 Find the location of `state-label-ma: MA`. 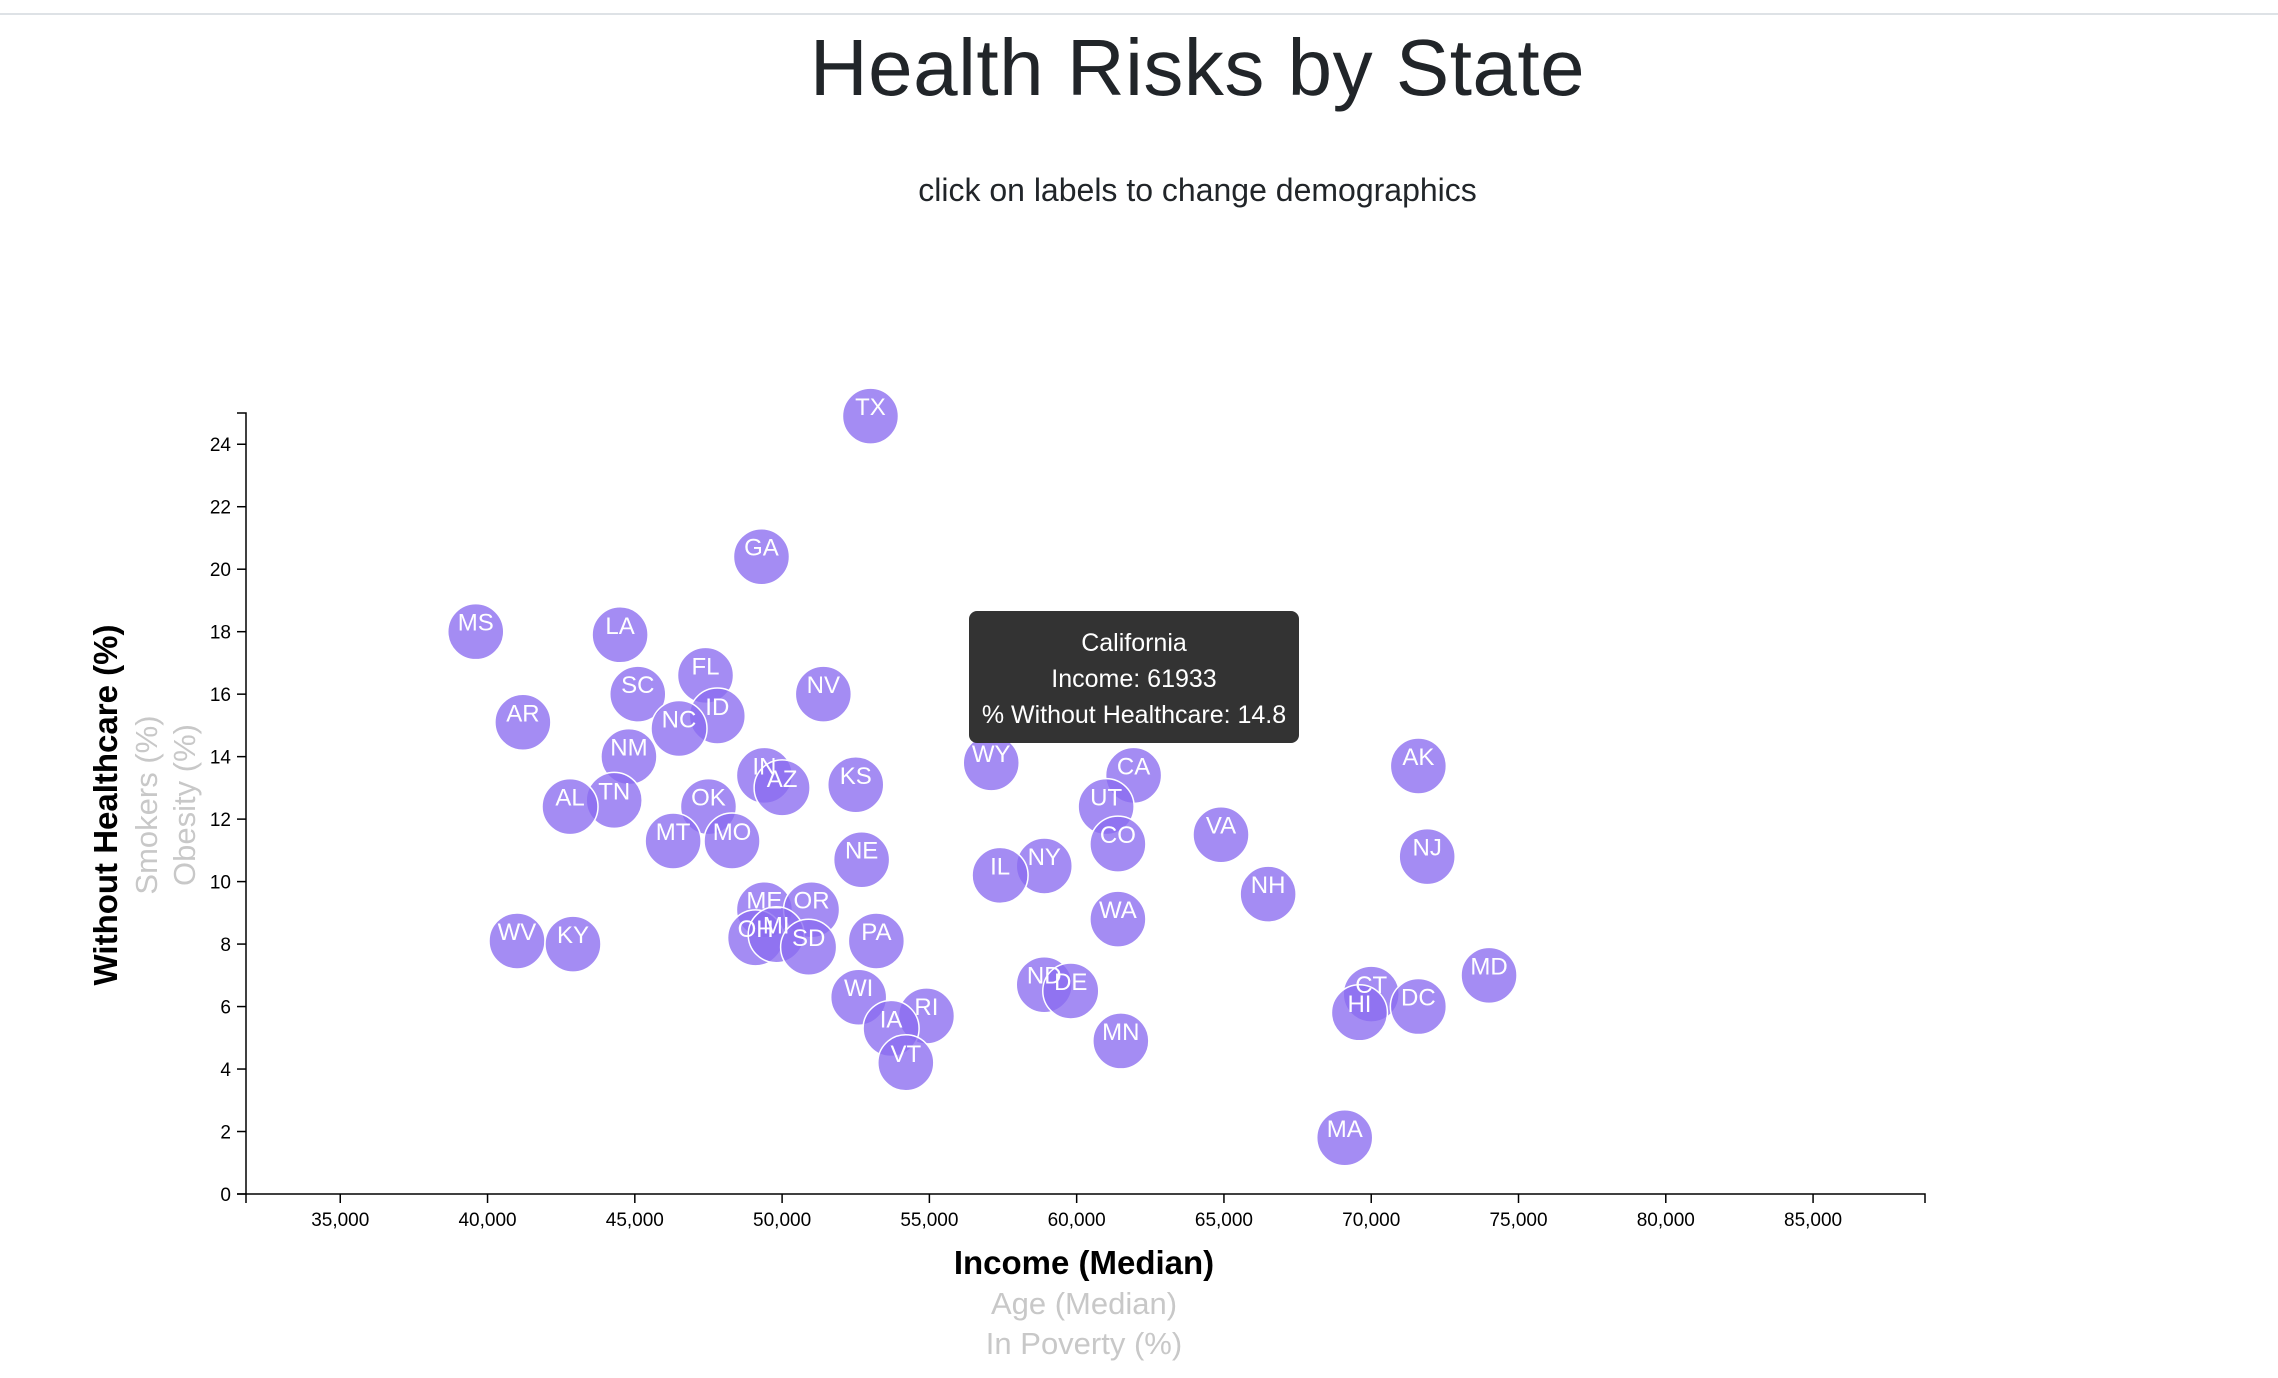

state-label-ma: MA is located at coordinates (1345, 1129).